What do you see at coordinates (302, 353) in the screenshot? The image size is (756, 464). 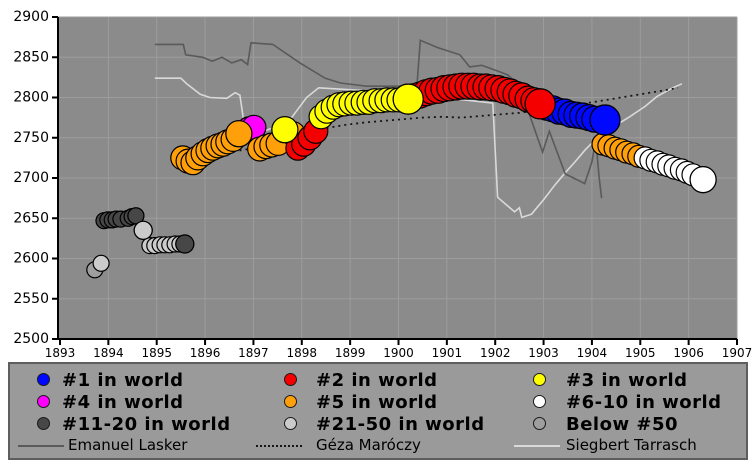 I see `x-tick-label: 1898` at bounding box center [302, 353].